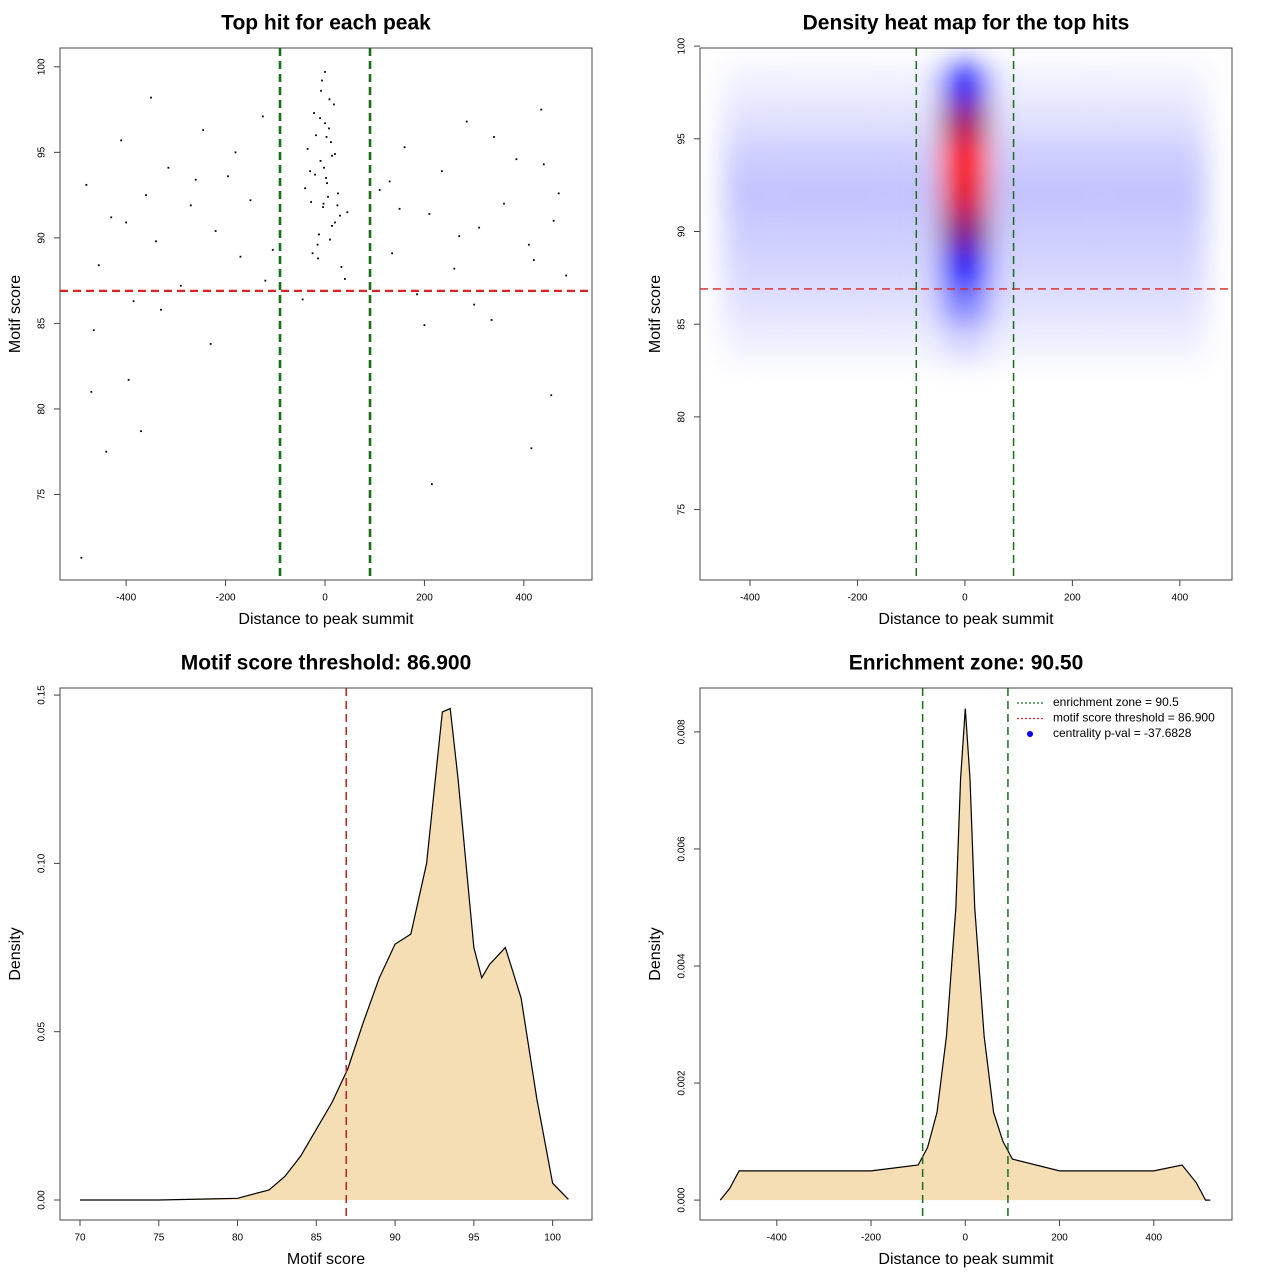 Image resolution: width=1280 pixels, height=1280 pixels. I want to click on y-tick-label: 0.008, so click(682, 731).